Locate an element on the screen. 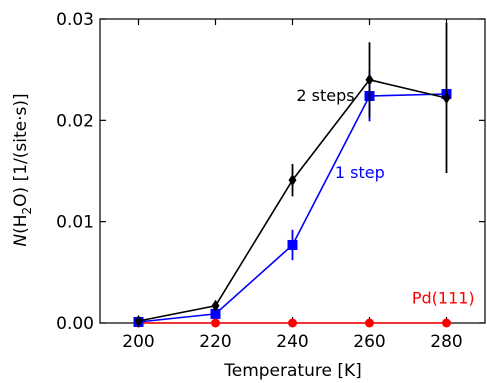 The image size is (487, 383). x-axis-label: Temperature [K] is located at coordinates (292, 371).